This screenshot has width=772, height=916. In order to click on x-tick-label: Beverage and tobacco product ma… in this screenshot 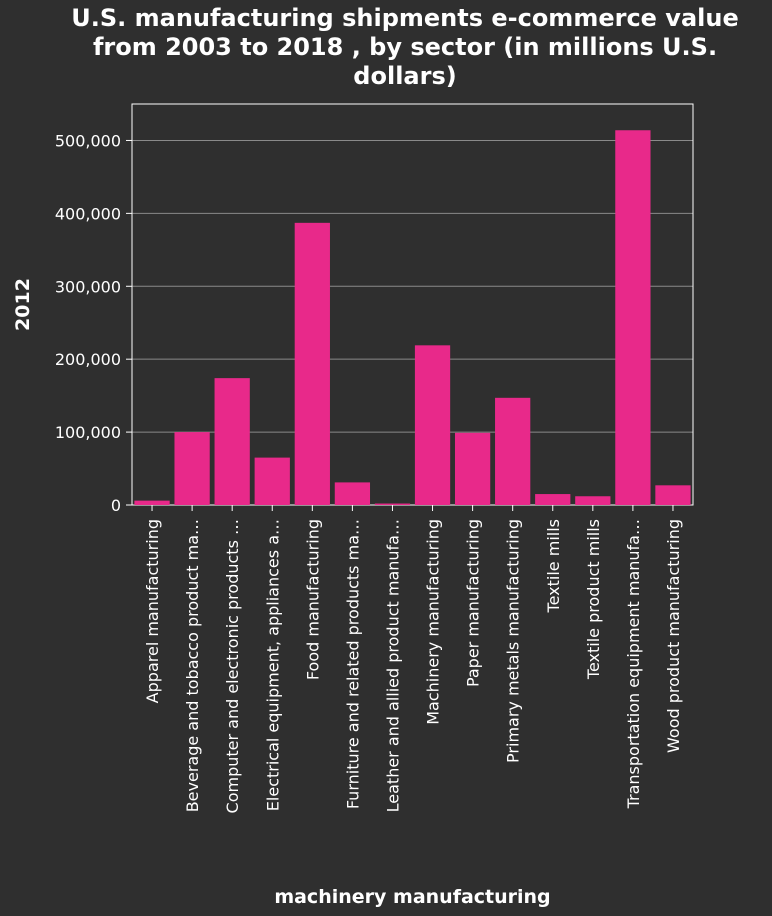, I will do `click(192, 665)`.